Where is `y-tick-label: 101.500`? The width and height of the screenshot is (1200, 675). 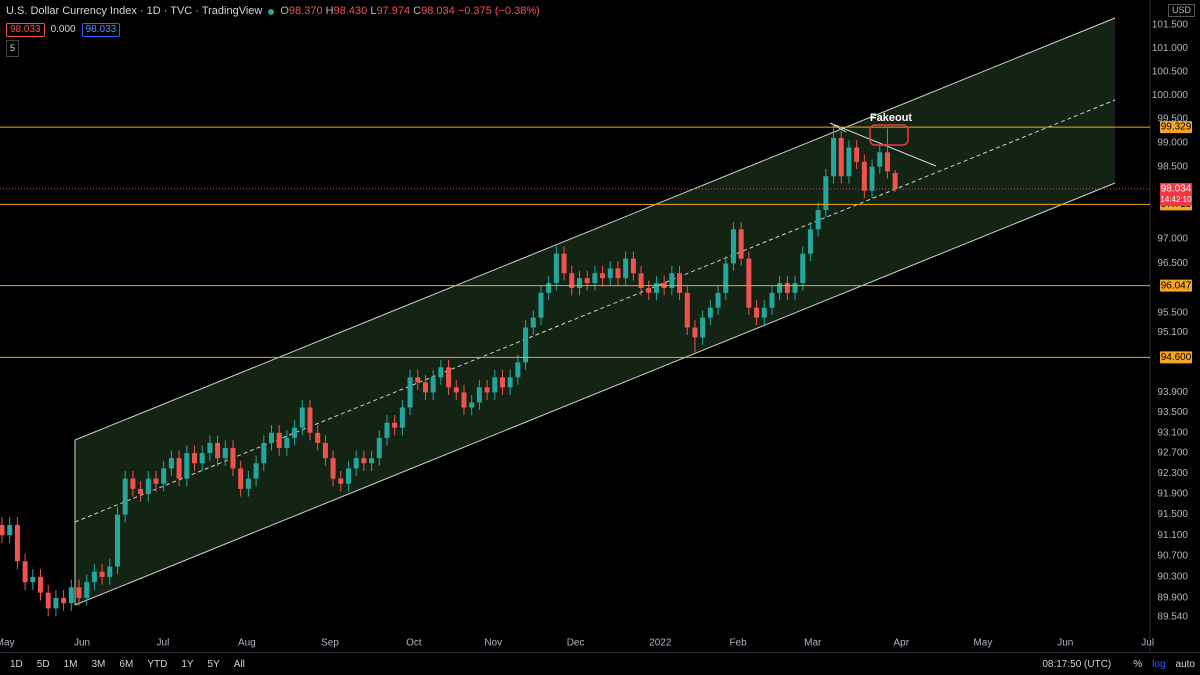
y-tick-label: 101.500 is located at coordinates (1170, 25).